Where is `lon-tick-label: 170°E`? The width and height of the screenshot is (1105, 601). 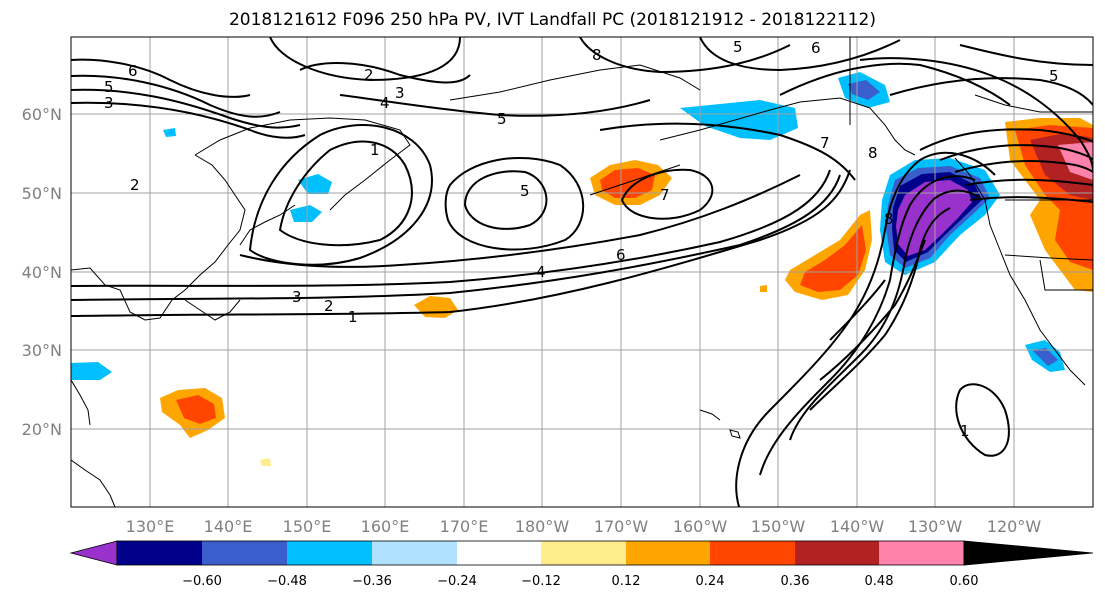 lon-tick-label: 170°E is located at coordinates (464, 526).